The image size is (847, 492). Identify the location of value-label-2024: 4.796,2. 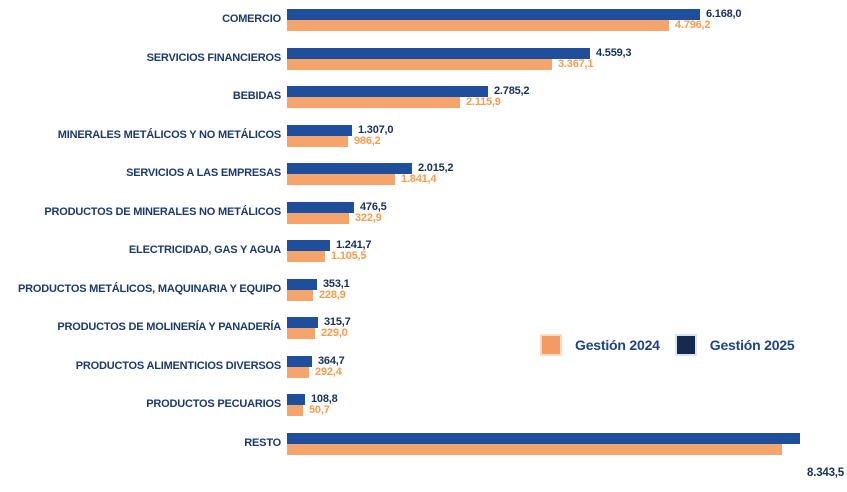
(693, 25).